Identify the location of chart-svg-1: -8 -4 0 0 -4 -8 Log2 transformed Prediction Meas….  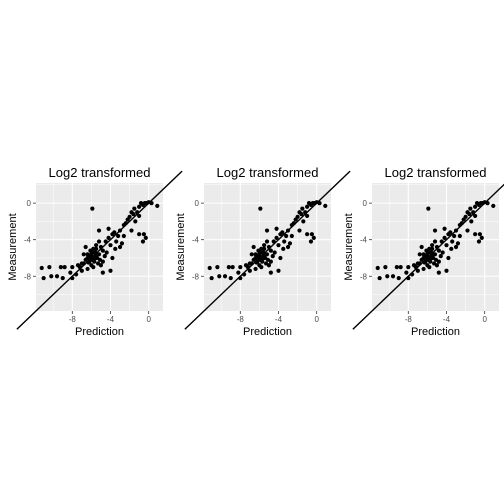
(95, 251).